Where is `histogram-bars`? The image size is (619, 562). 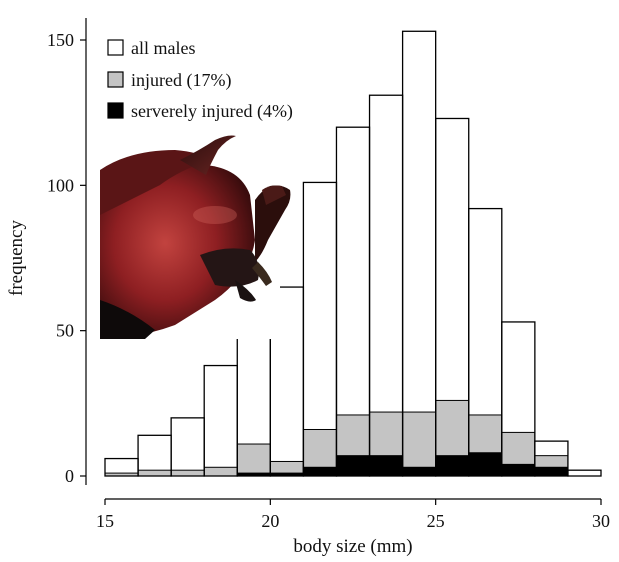
histogram-bars is located at coordinates (336, 438).